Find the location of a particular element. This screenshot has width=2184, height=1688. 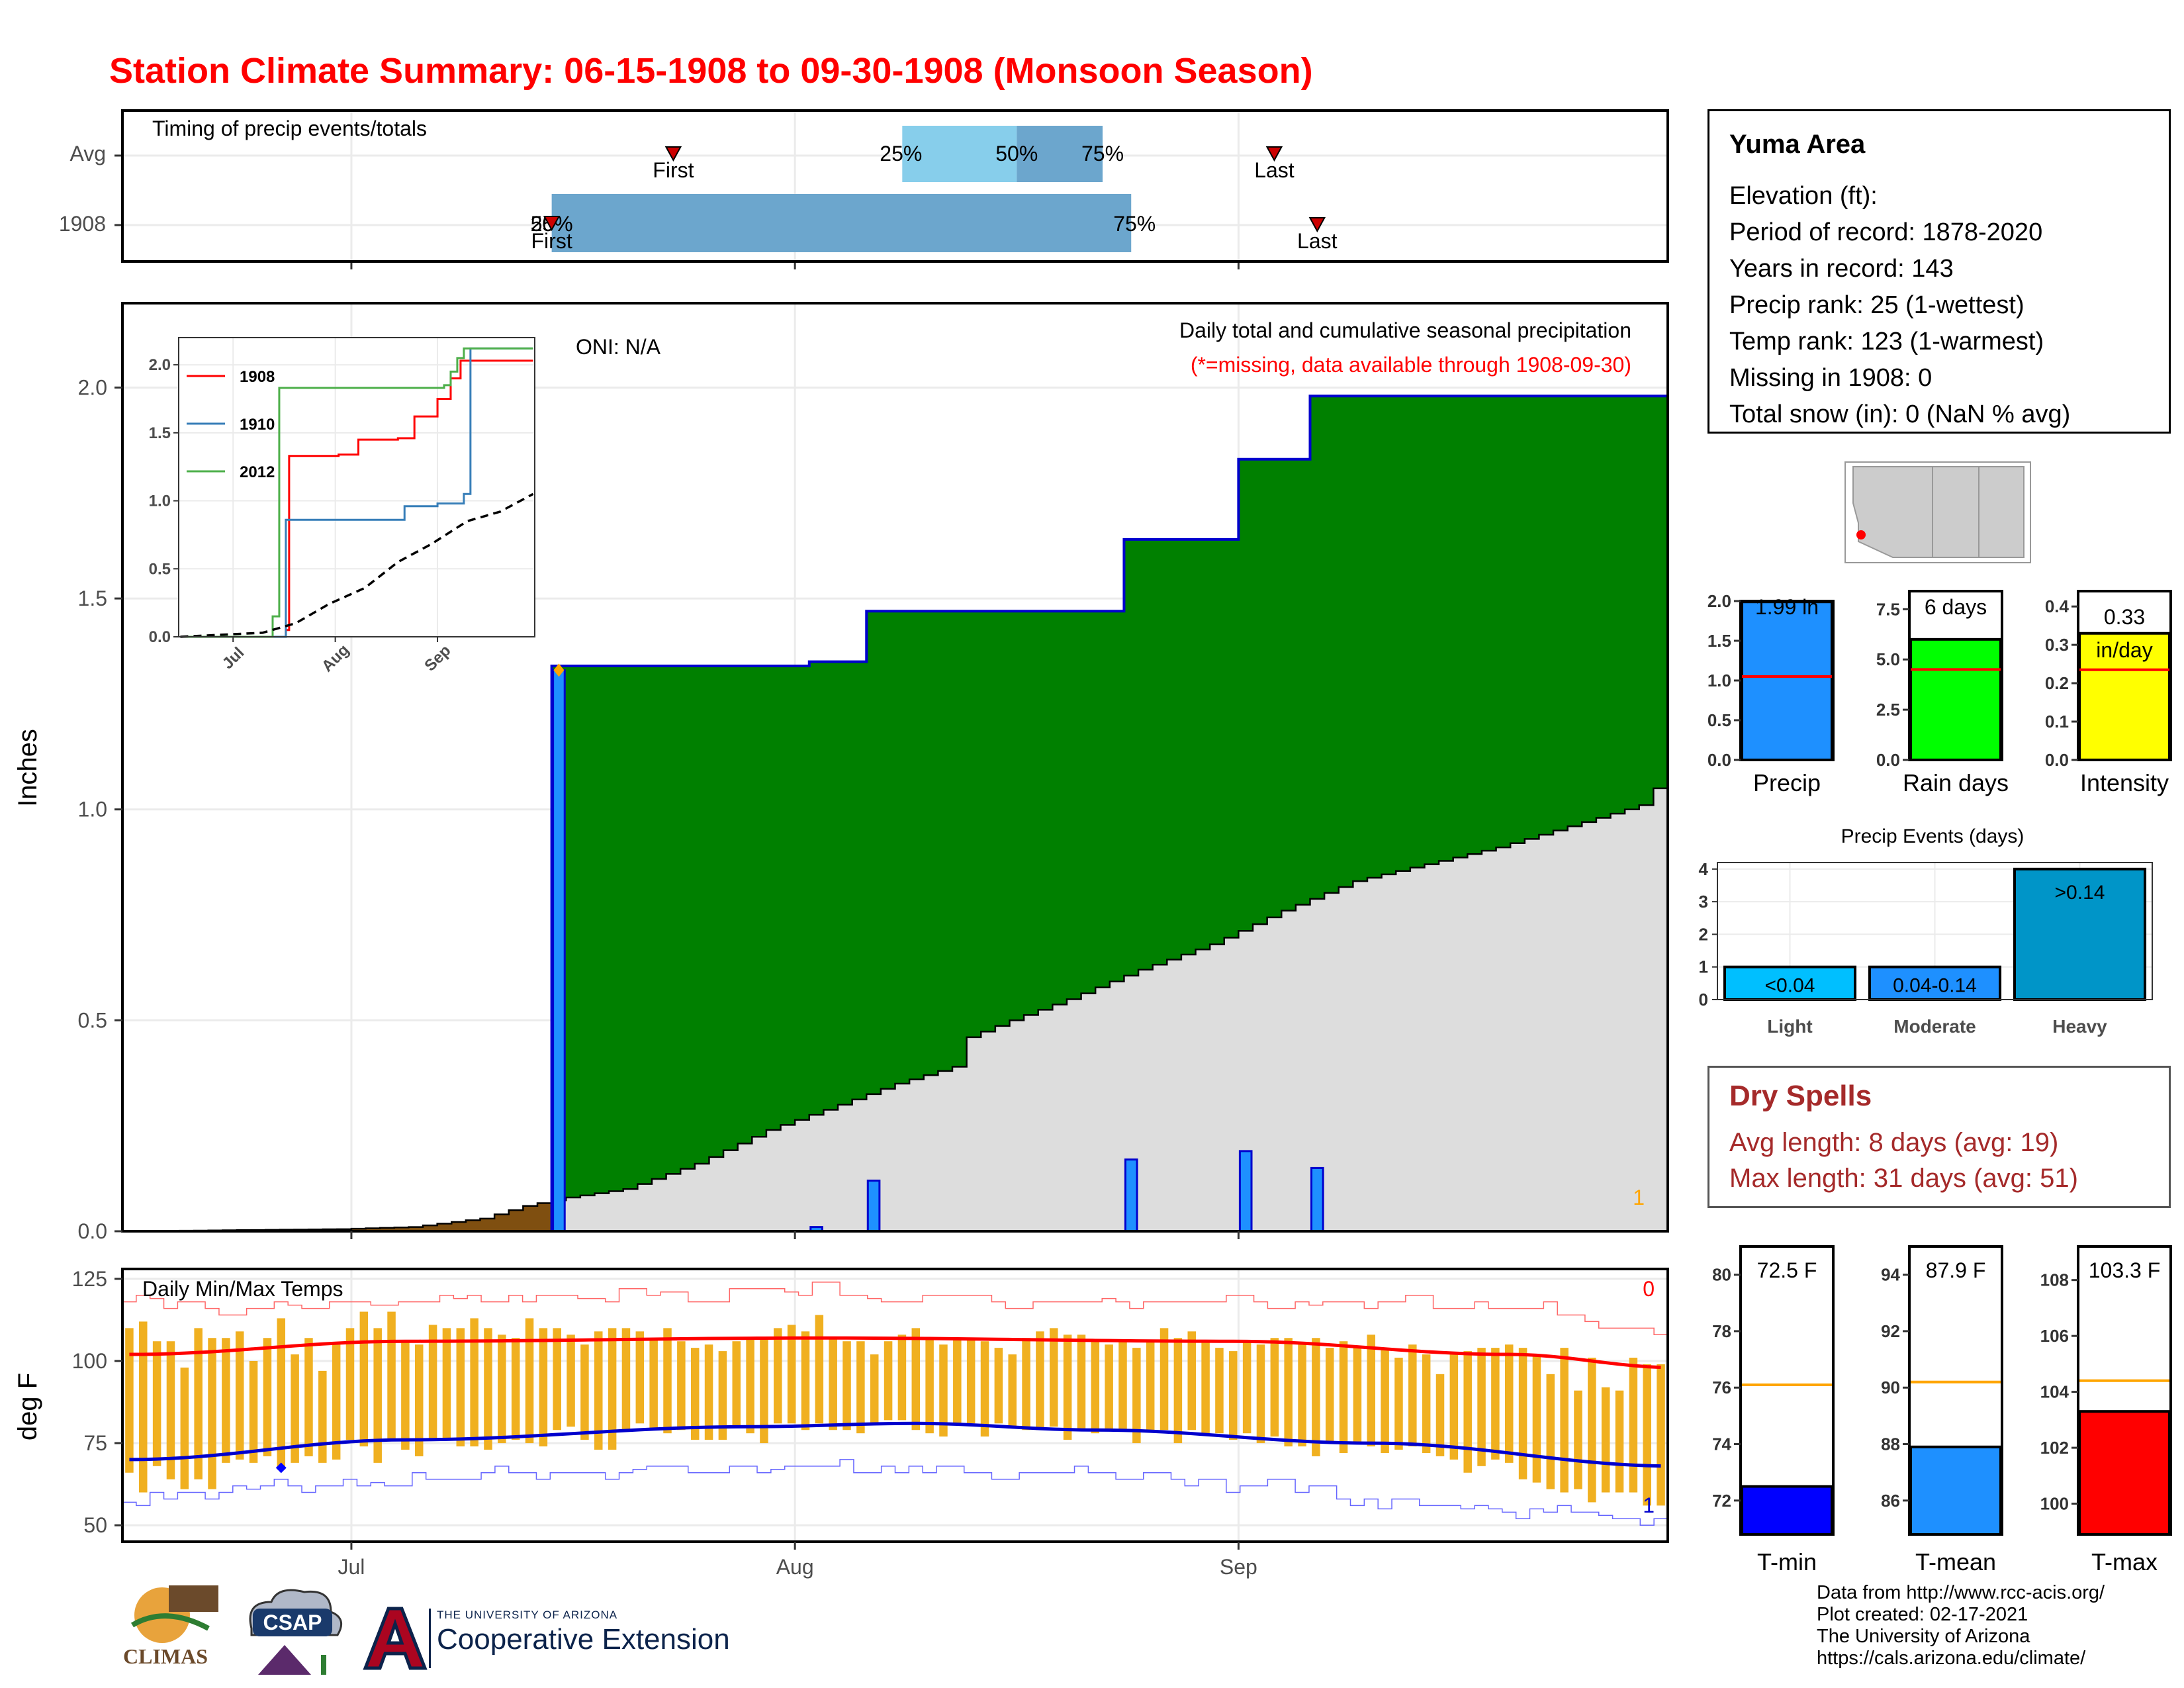

precip-summary-y-tick-label: 2.0 is located at coordinates (1719, 601).